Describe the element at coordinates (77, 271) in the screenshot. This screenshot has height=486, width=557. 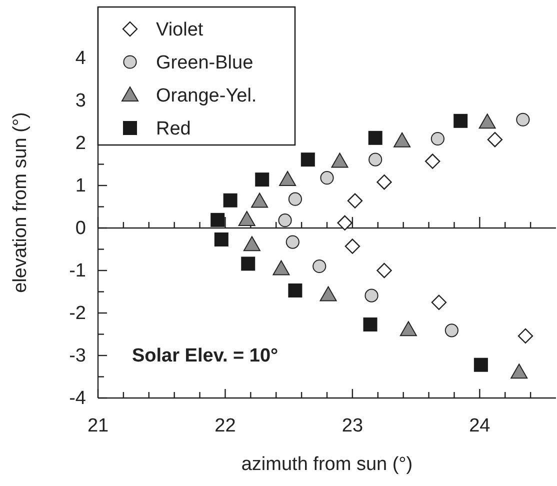
I see `y-tick-label: -1` at that location.